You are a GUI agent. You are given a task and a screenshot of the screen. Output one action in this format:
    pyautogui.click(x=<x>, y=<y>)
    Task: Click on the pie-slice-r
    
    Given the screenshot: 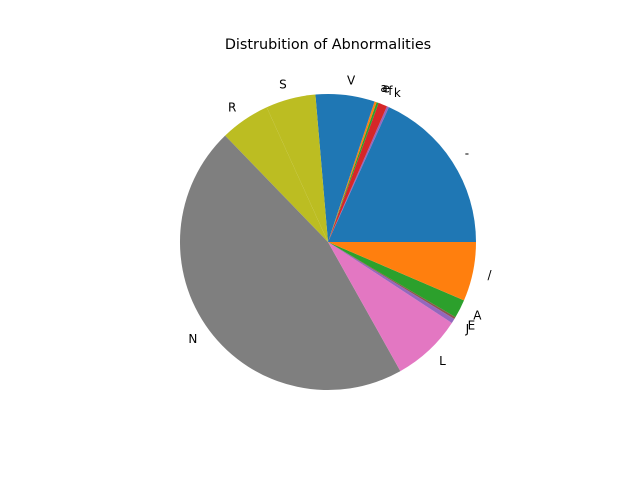 What is the action you would take?
    pyautogui.click(x=276, y=174)
    